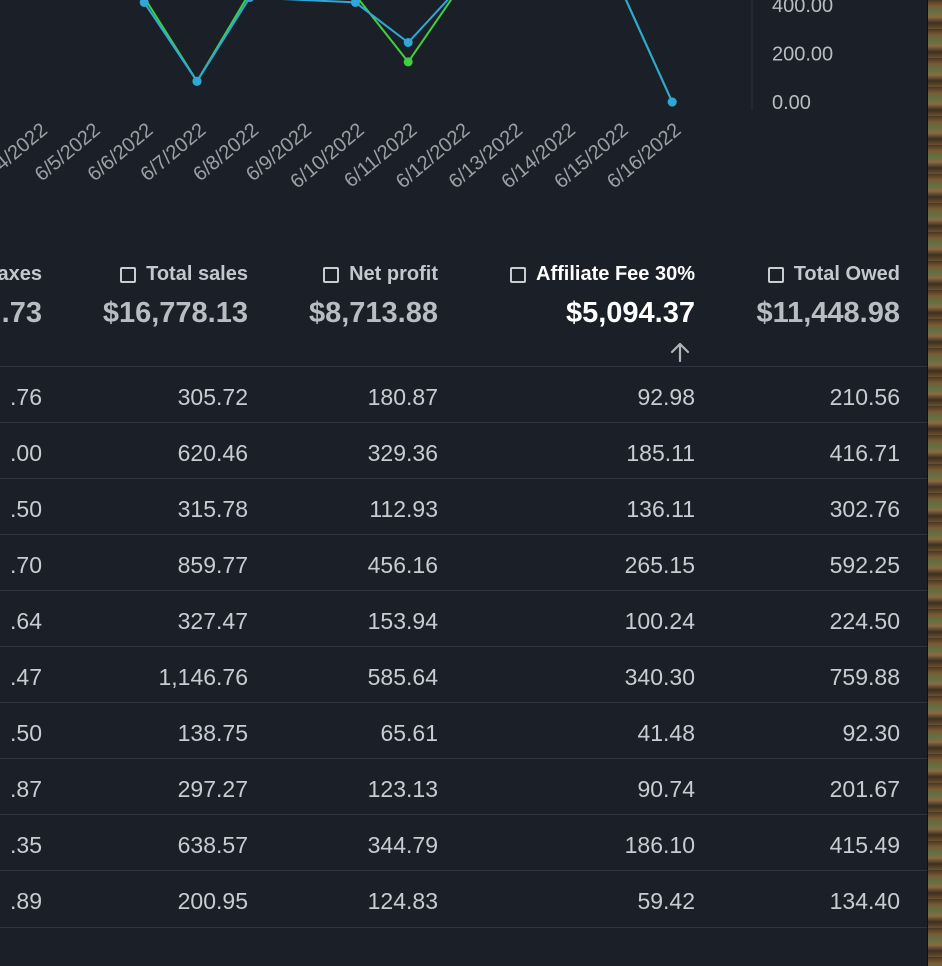 The width and height of the screenshot is (942, 966). Describe the element at coordinates (934, 483) in the screenshot. I see `desktop-wallpaper-edge` at that location.